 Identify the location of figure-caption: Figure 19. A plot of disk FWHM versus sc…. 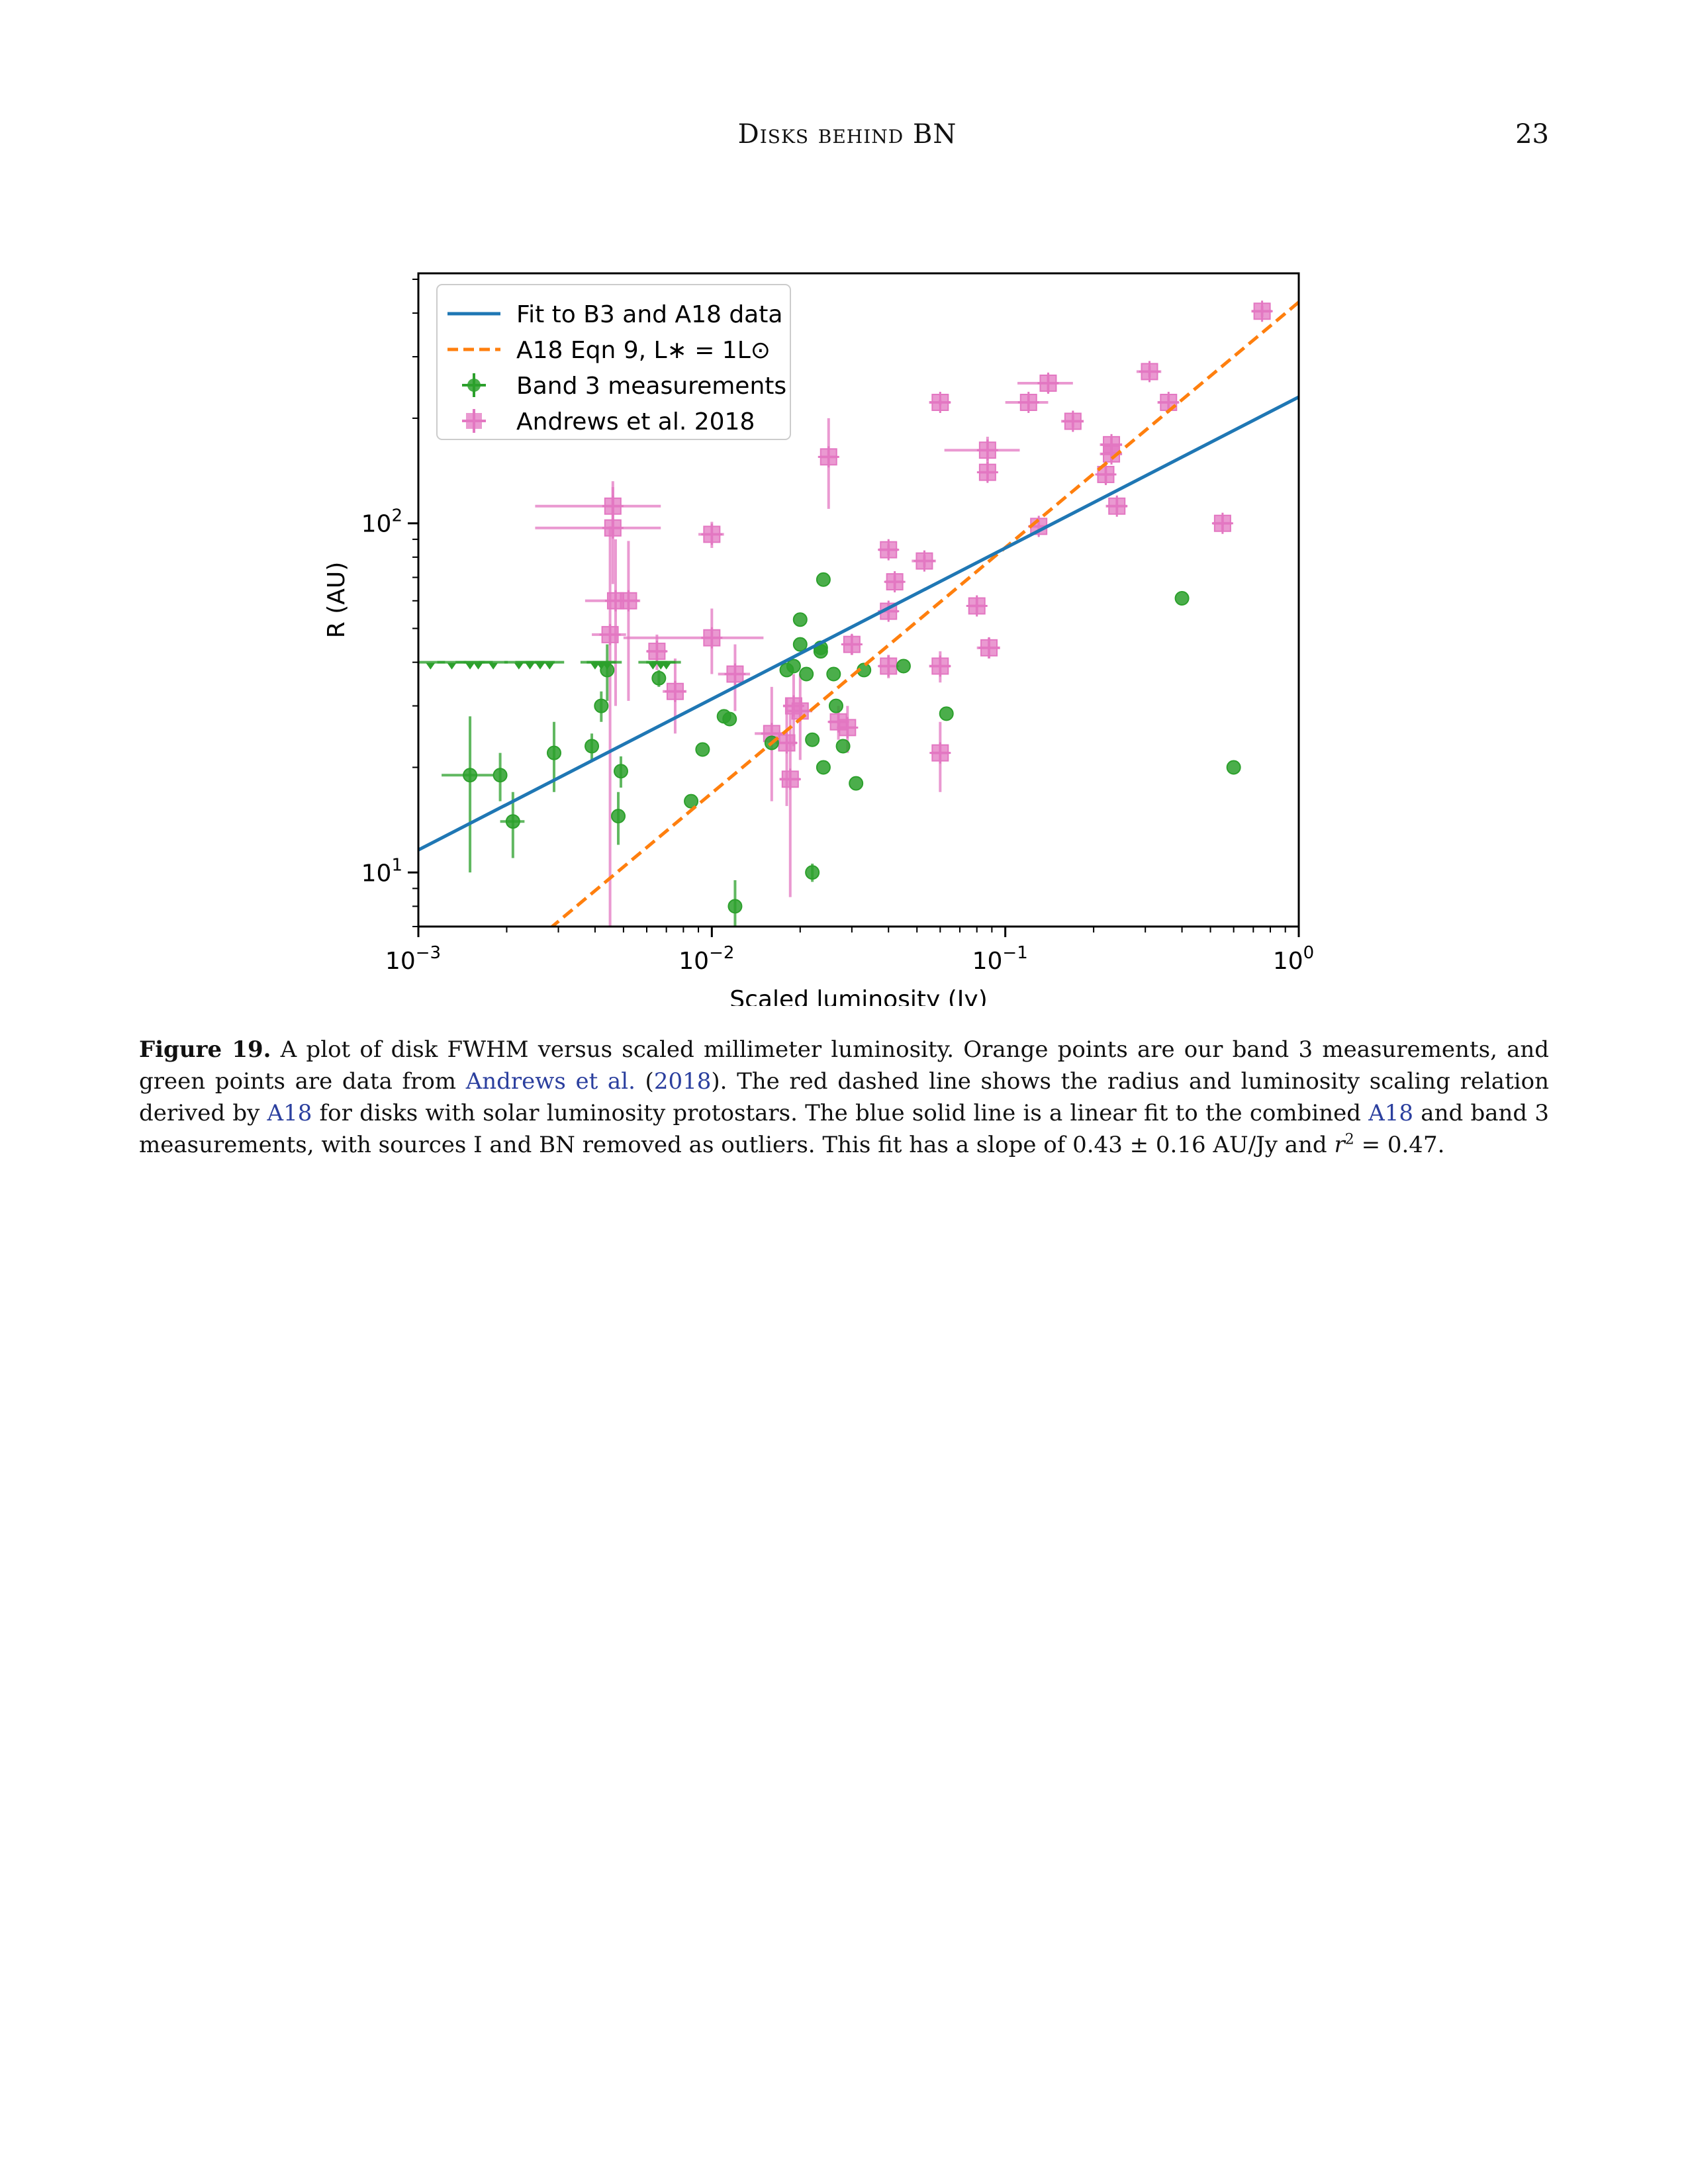
(844, 1097).